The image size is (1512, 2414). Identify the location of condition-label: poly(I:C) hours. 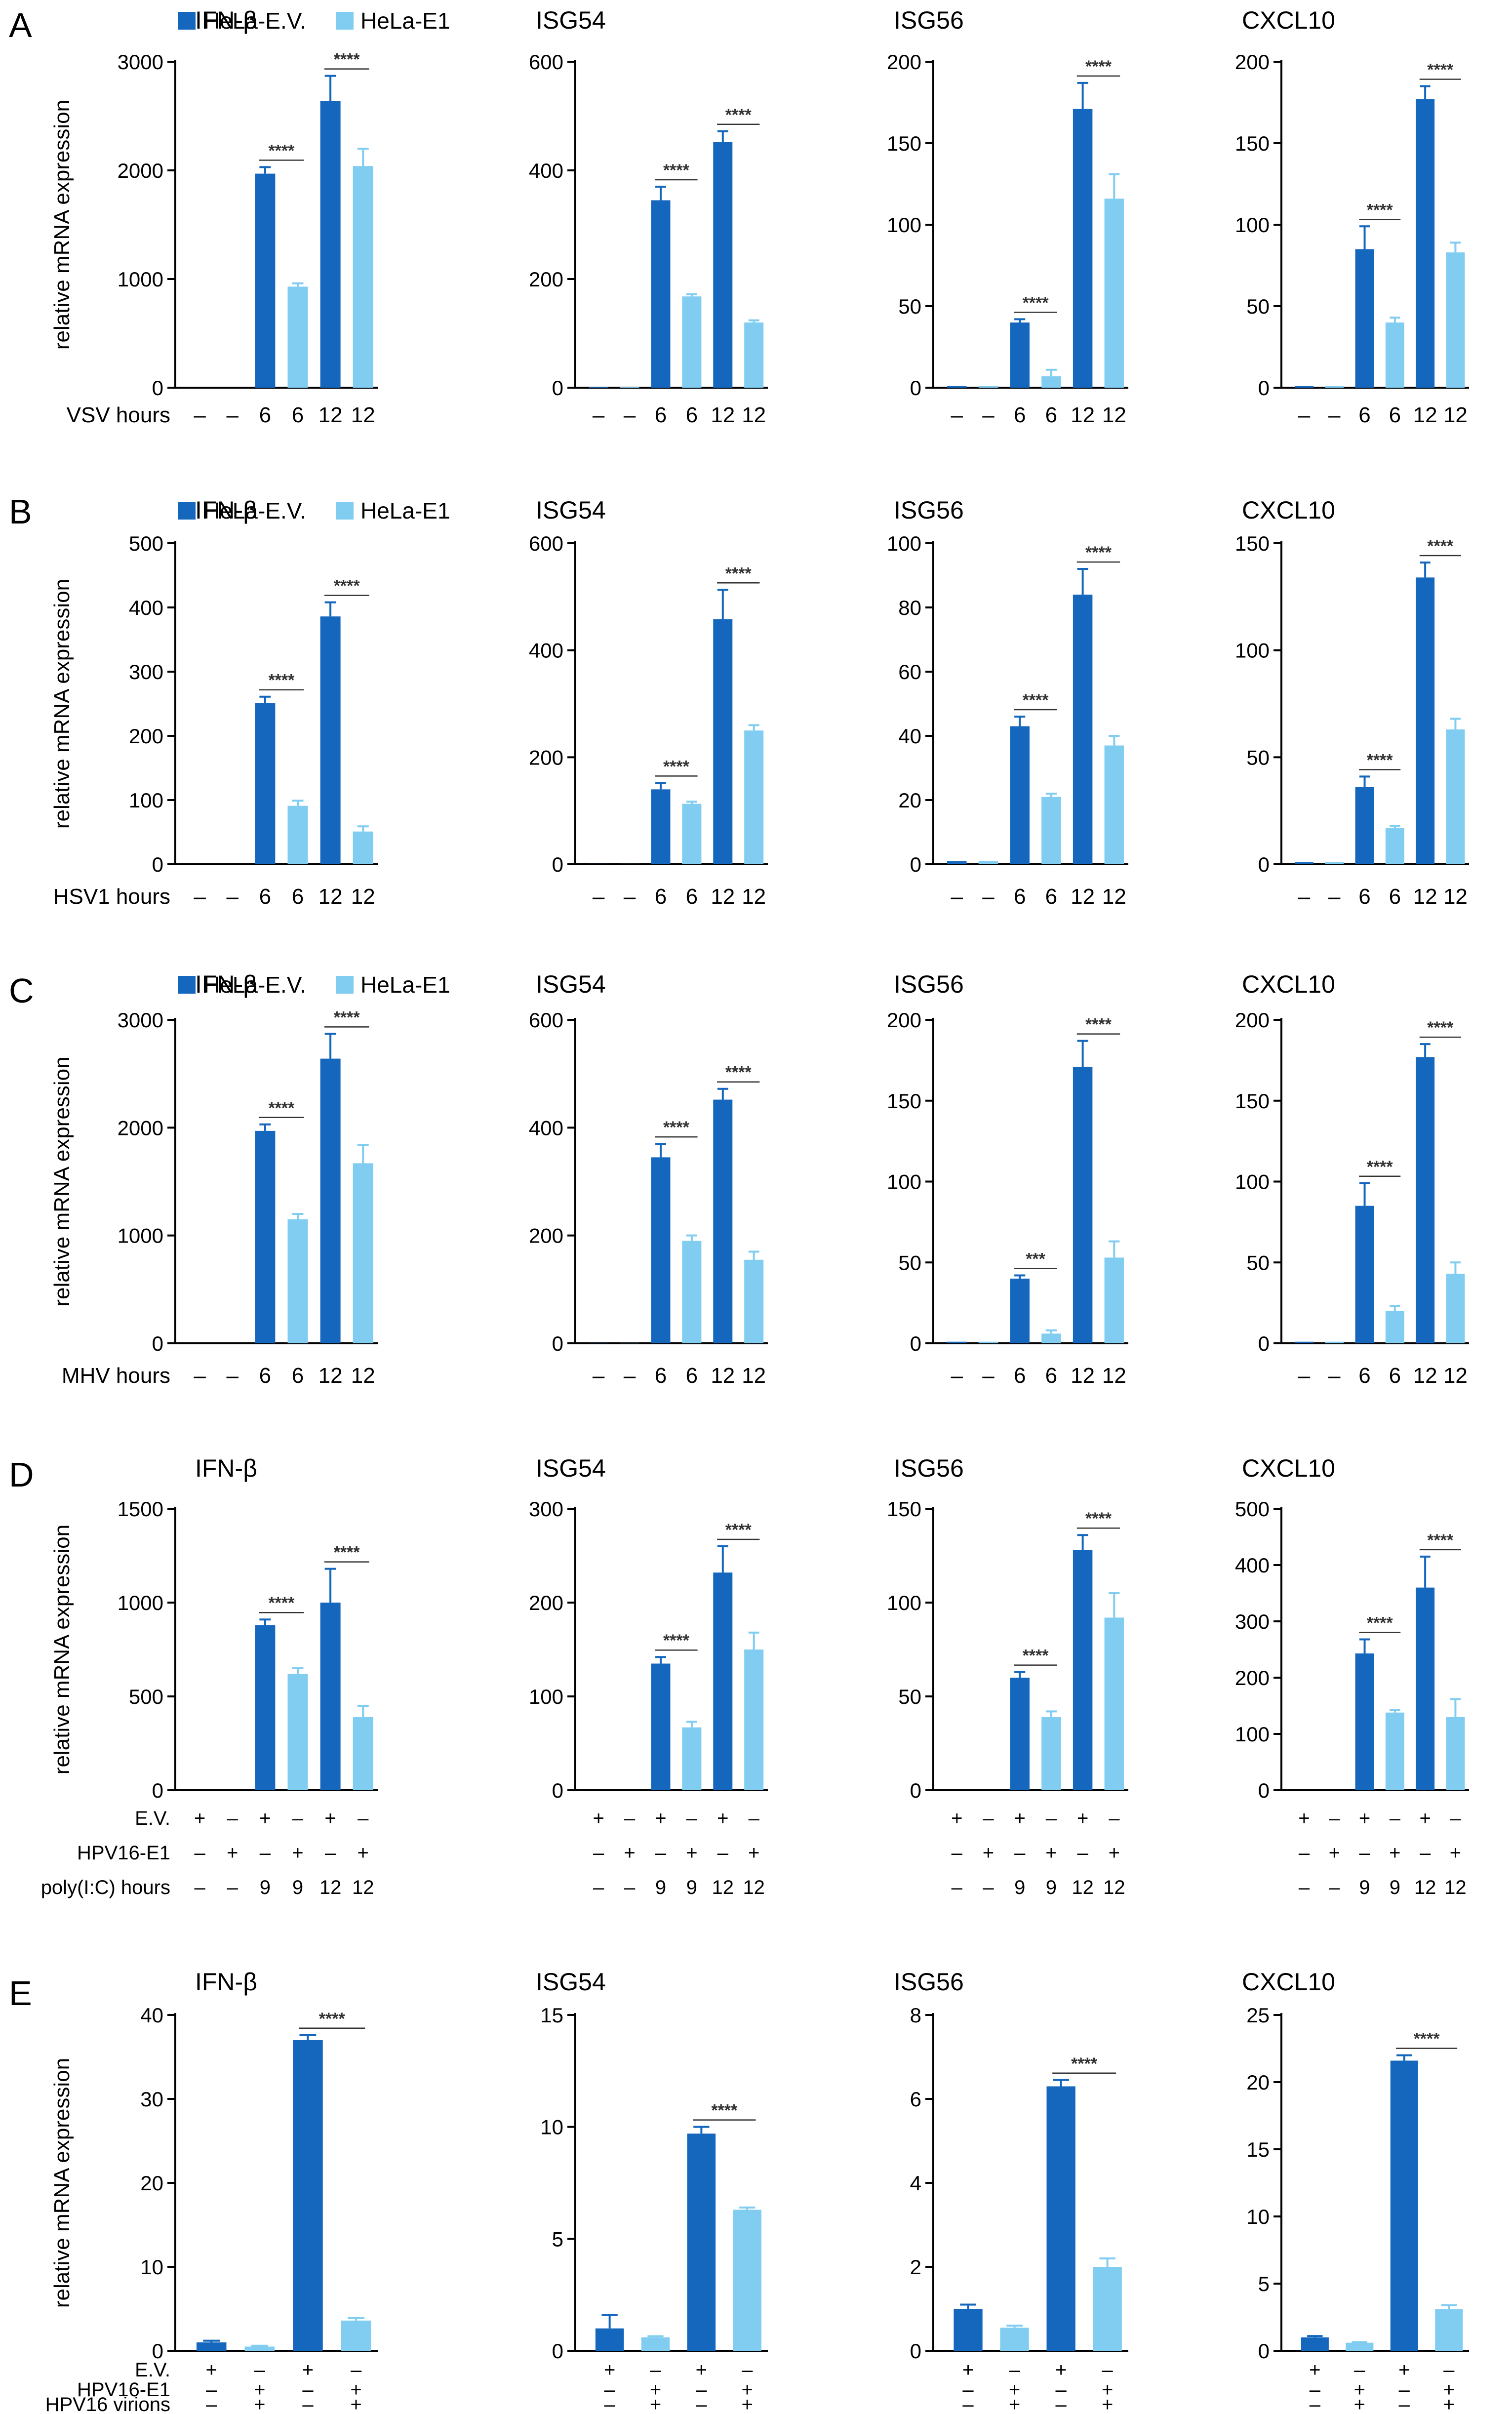
(106, 1887).